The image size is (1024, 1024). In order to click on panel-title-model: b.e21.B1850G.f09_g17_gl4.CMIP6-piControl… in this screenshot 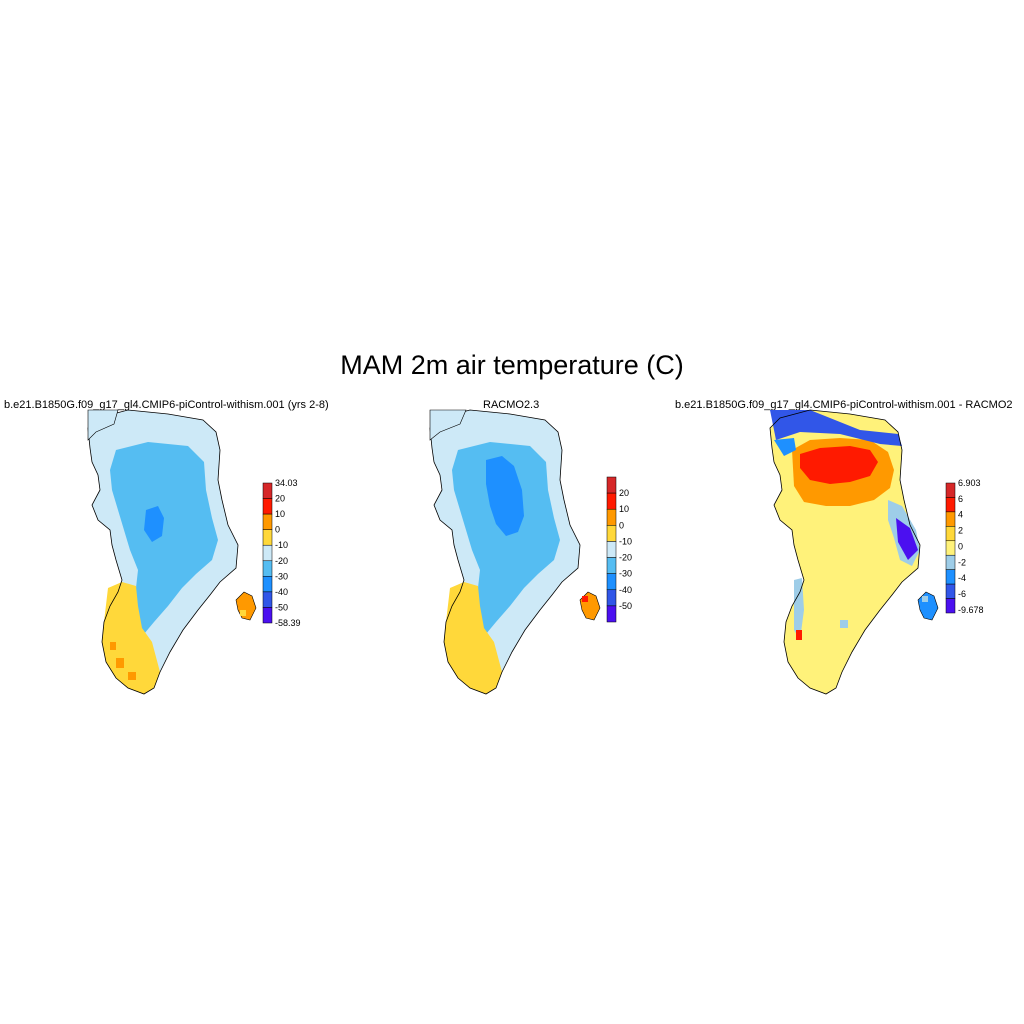, I will do `click(166, 405)`.